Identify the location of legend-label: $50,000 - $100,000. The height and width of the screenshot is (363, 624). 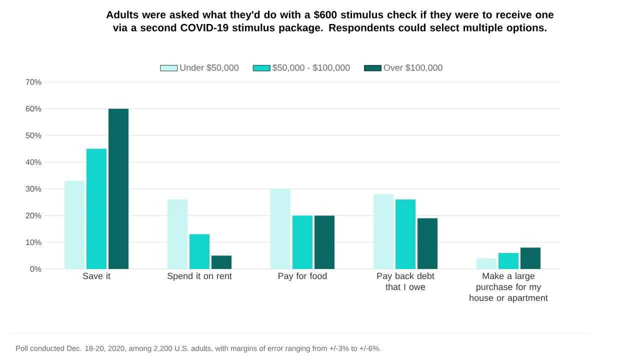
(311, 68).